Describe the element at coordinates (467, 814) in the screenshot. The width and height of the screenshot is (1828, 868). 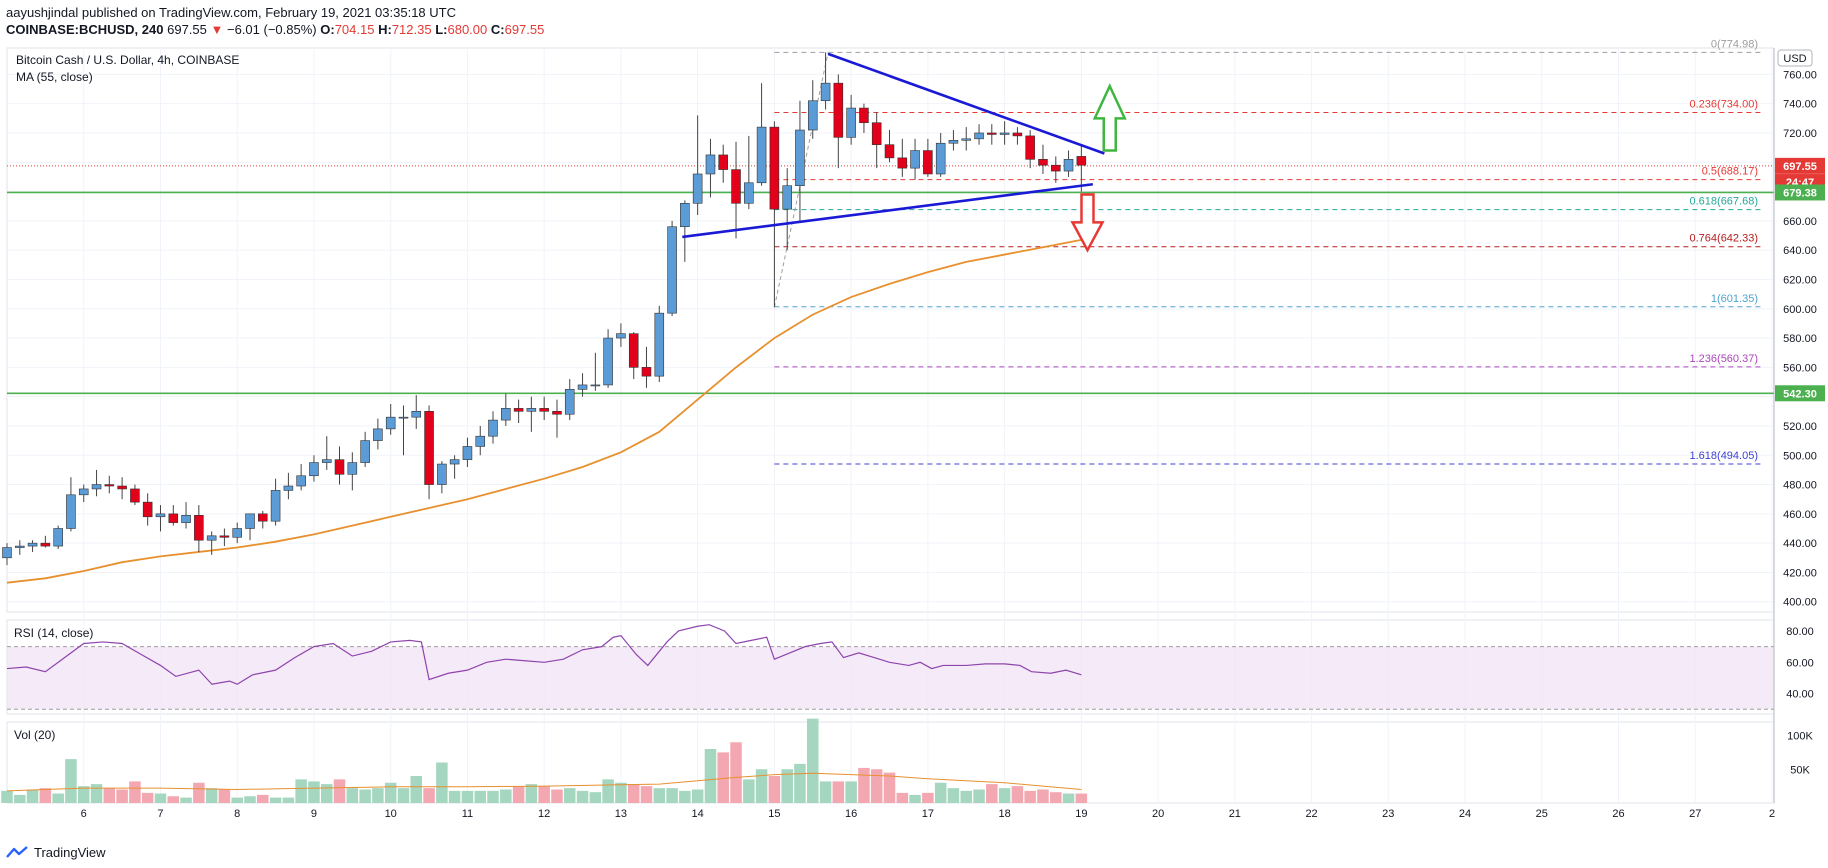
I see `x-tick-label: 11` at that location.